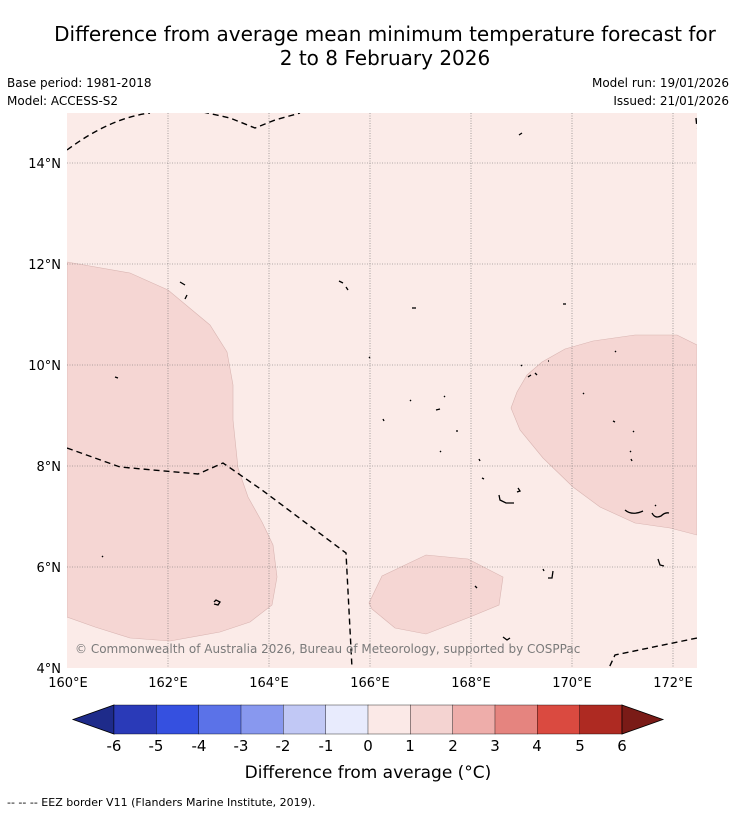 This screenshot has height=816, width=736. Describe the element at coordinates (49, 568) in the screenshot. I see `lat-label: 6°N` at that location.